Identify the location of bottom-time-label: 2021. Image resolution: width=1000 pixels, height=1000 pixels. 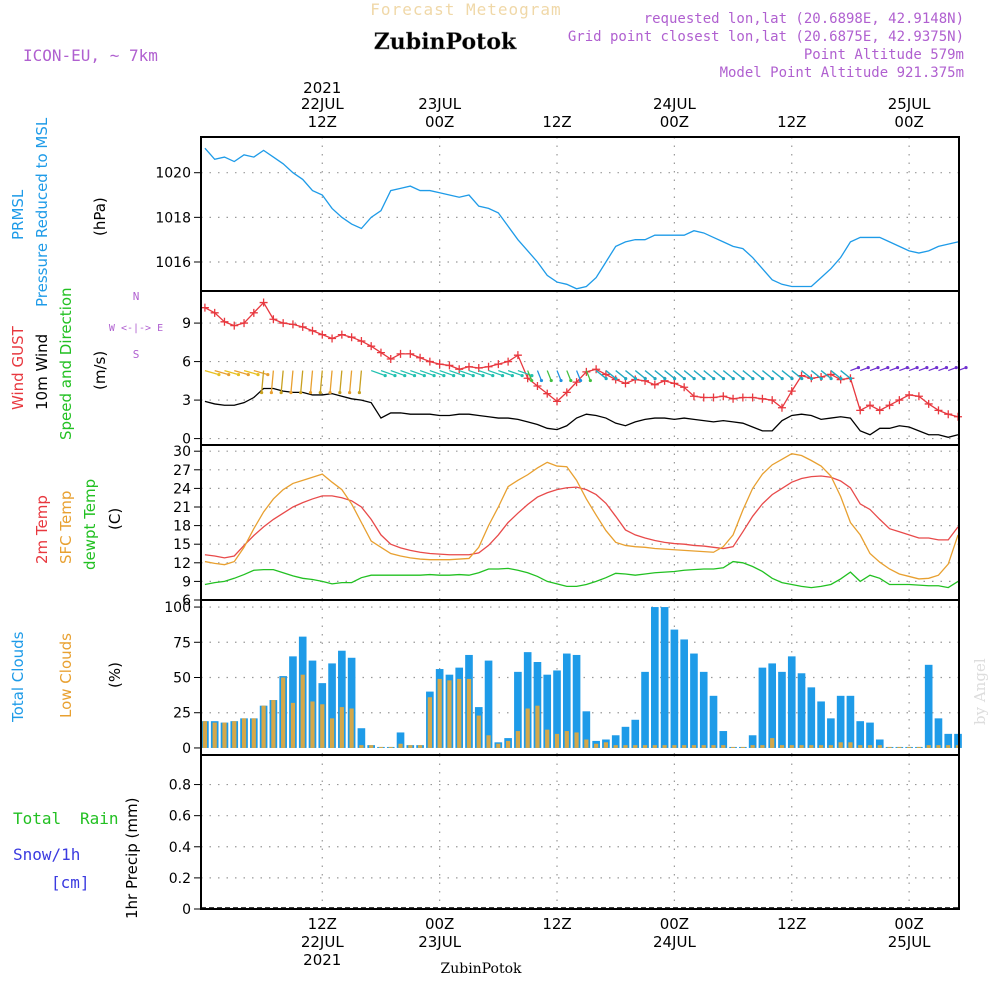
(322, 960).